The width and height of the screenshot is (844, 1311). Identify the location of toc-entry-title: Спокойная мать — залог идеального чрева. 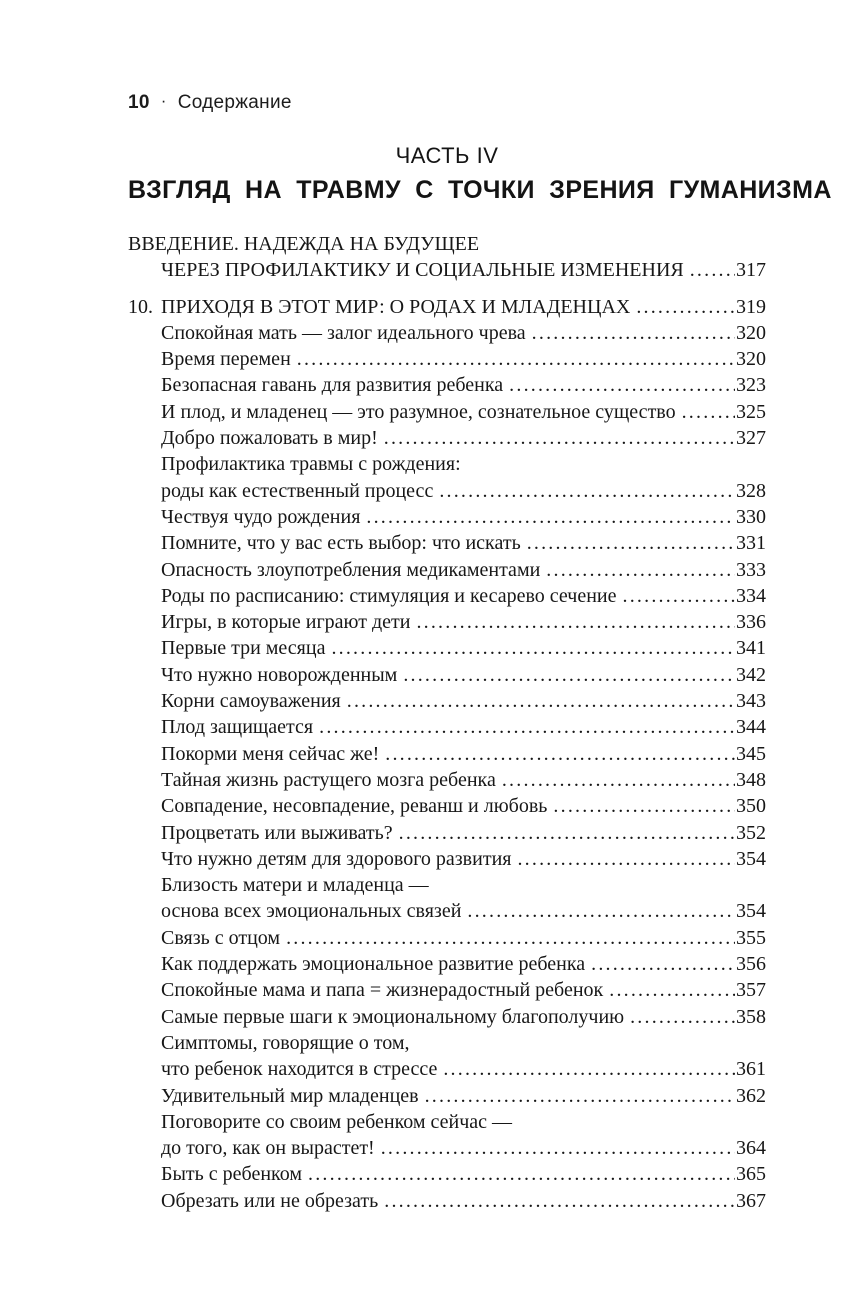
(343, 332).